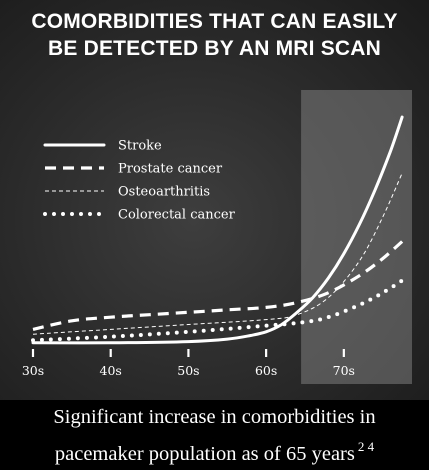 This screenshot has height=470, width=429. I want to click on legend-label-3: Colorectal cancer, so click(177, 215).